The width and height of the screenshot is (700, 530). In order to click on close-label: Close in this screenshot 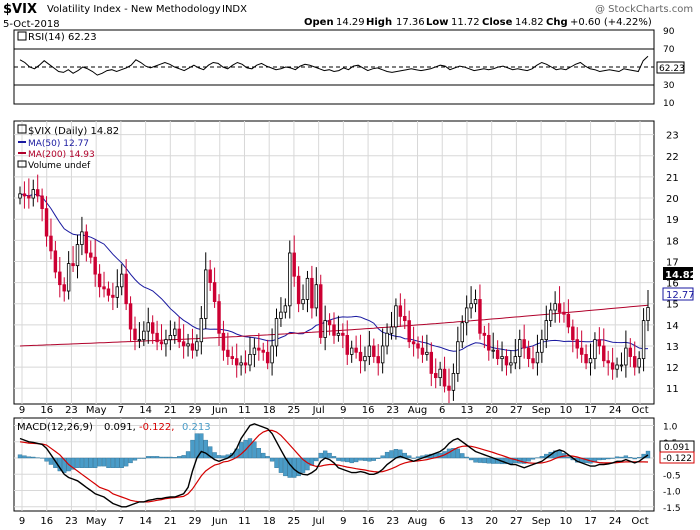, I will do `click(497, 22)`.